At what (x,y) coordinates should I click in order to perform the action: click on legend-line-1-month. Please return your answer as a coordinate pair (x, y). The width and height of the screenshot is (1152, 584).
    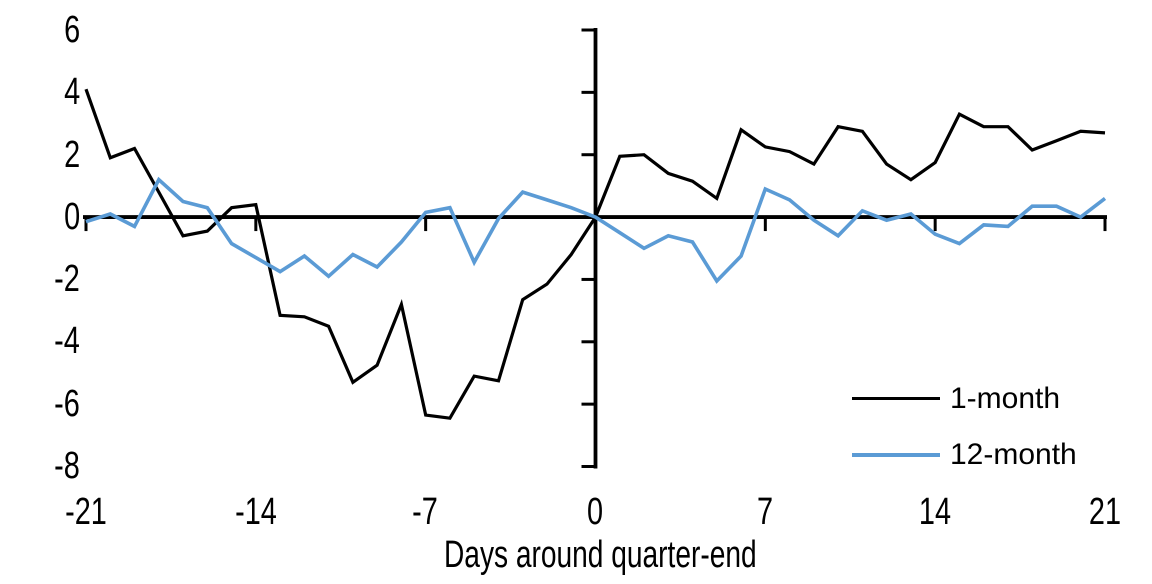
    Looking at the image, I should click on (896, 398).